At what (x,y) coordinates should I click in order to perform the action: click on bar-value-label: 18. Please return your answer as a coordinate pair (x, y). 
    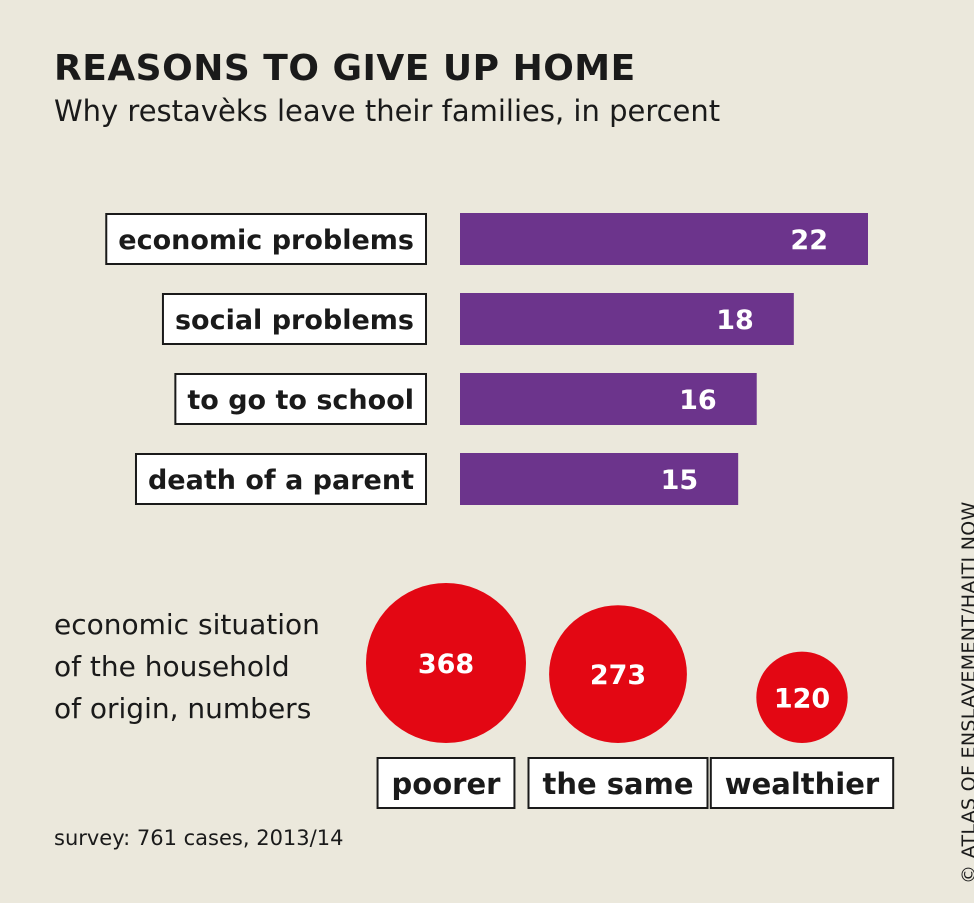
    Looking at the image, I should click on (735, 320).